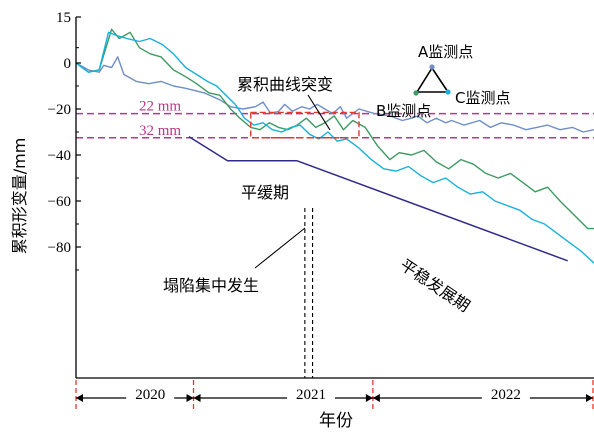 This screenshot has height=434, width=594. I want to click on legend-triangle, so click(432, 79).